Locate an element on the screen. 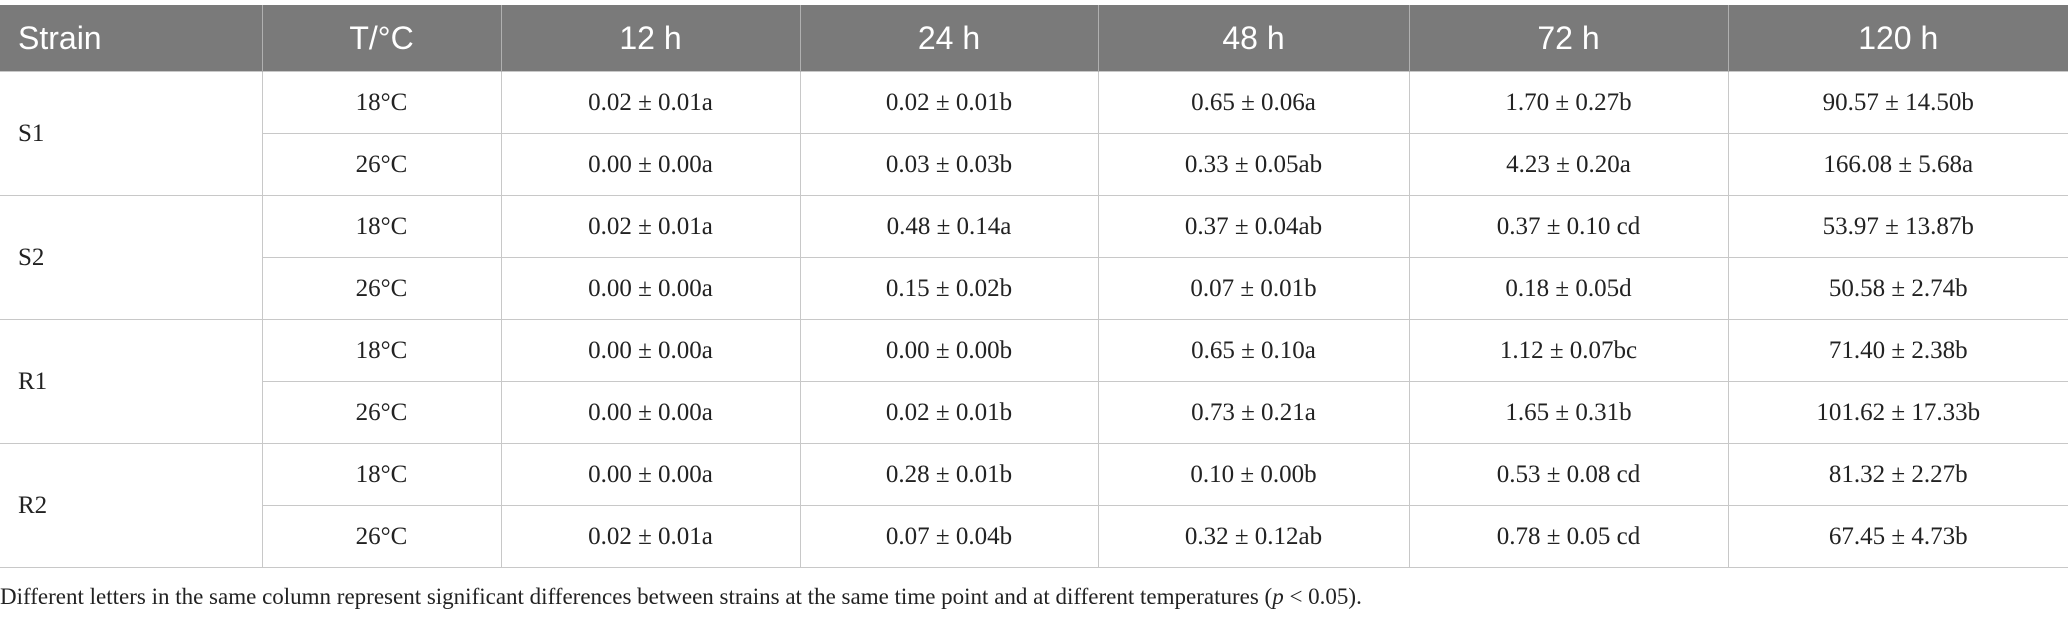  table-cell: 0.00 ± 0.00b is located at coordinates (949, 350).